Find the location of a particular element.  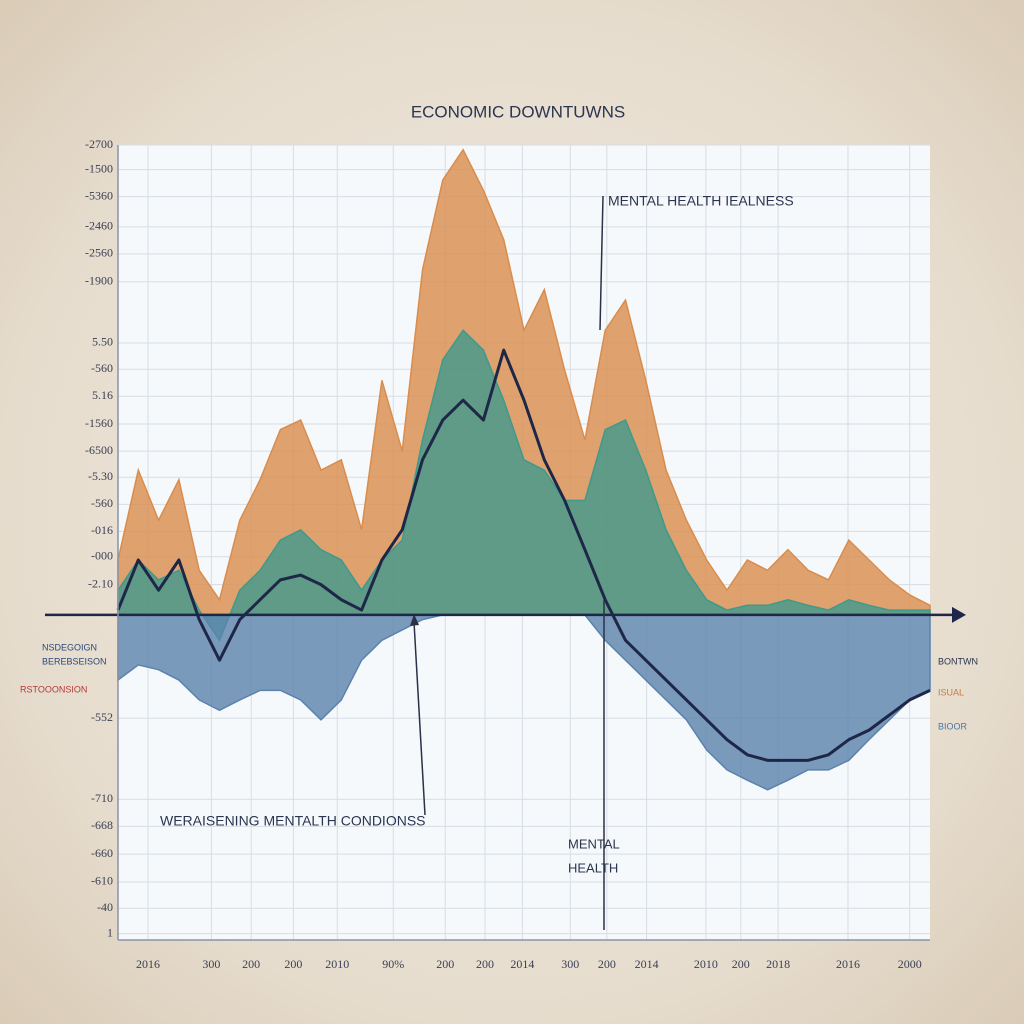

y-tick-label: -710 is located at coordinates (102, 798).